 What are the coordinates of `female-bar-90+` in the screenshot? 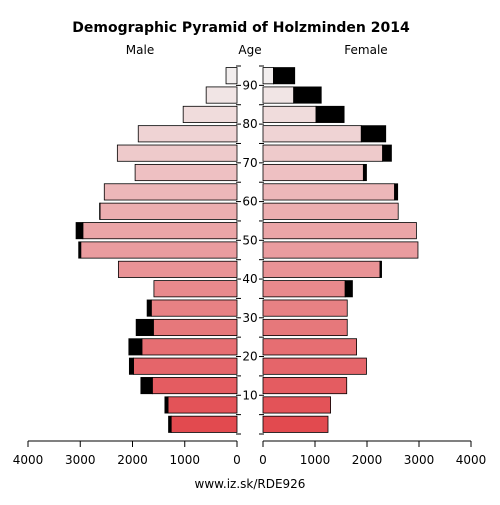 It's located at (268, 76).